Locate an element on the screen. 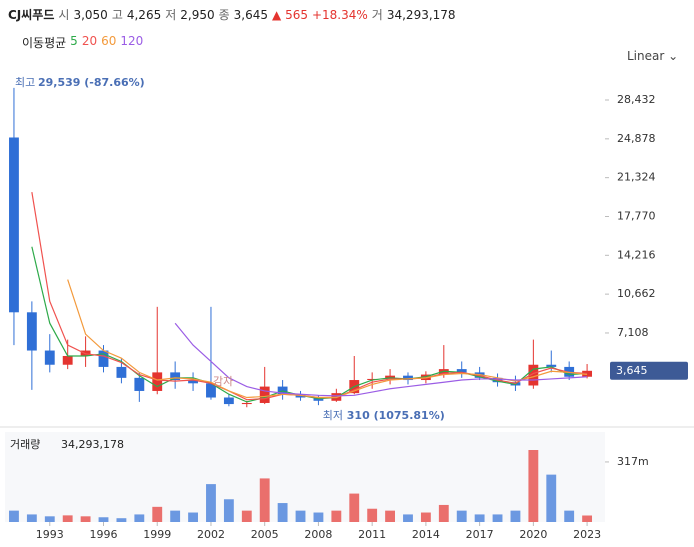 Image resolution: width=694 pixels, height=547 pixels. y-tick-label: 17,770 is located at coordinates (636, 215).